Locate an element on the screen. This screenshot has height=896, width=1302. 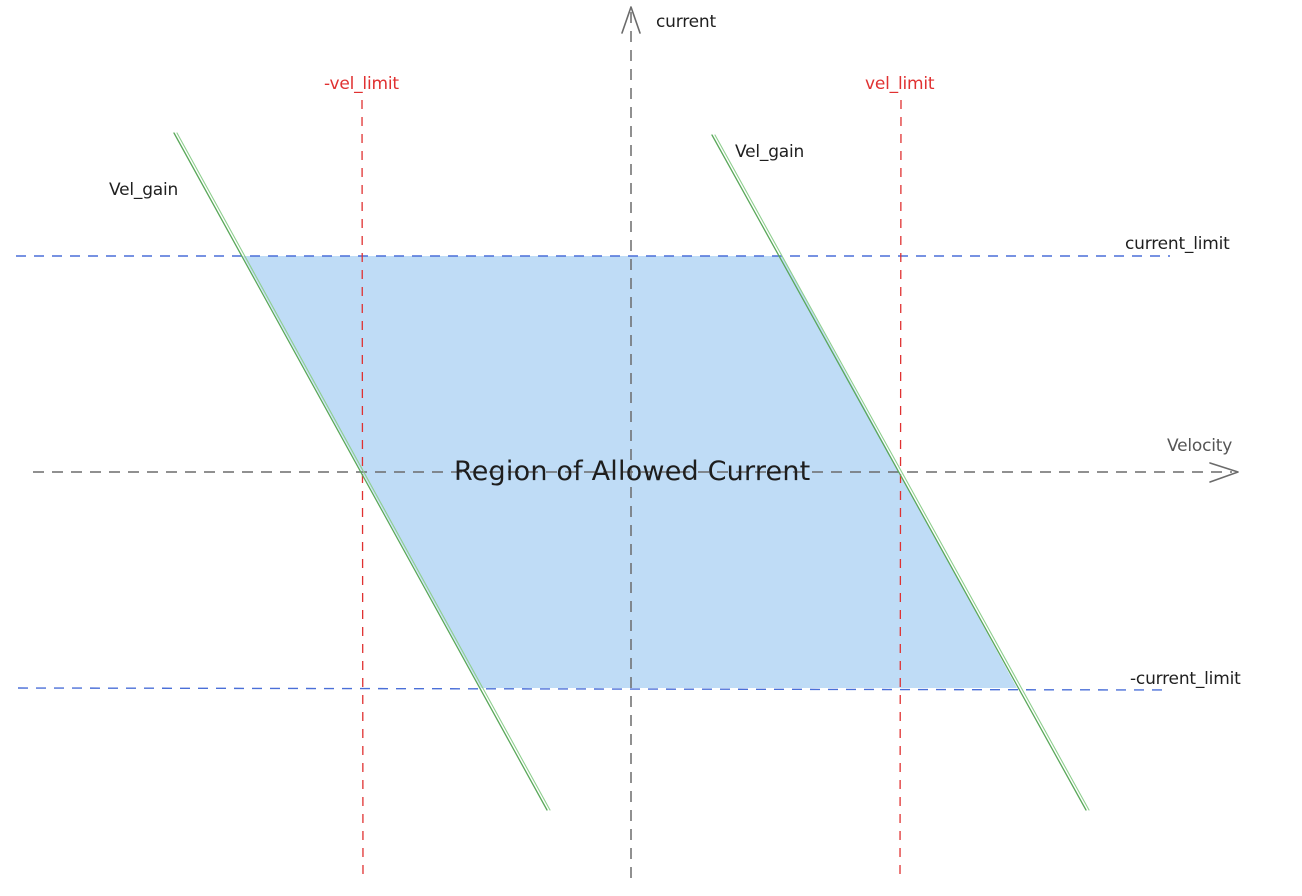
vel-limit-label: vel_limit is located at coordinates (900, 84).